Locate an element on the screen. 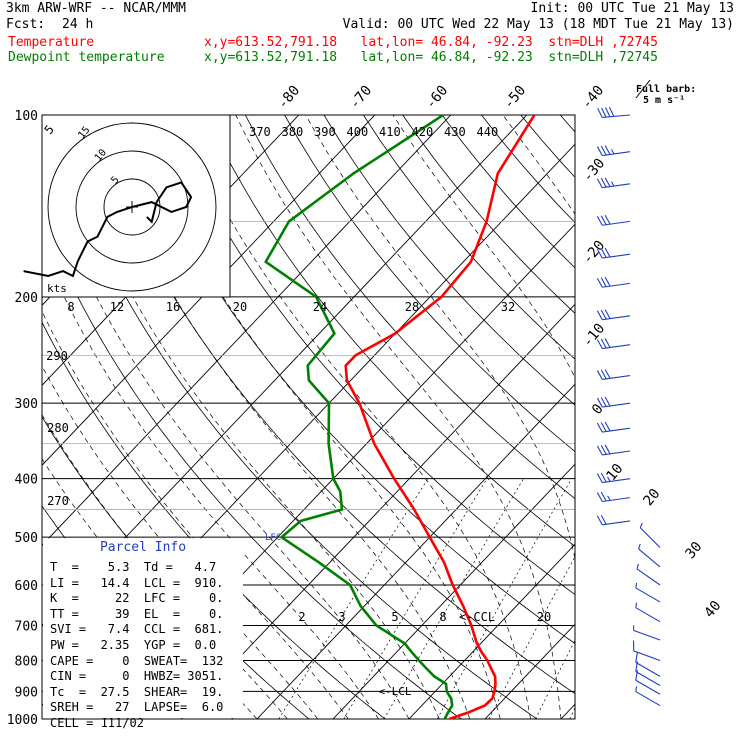 This screenshot has width=740, height=740. isotherm-line is located at coordinates (688, 417).